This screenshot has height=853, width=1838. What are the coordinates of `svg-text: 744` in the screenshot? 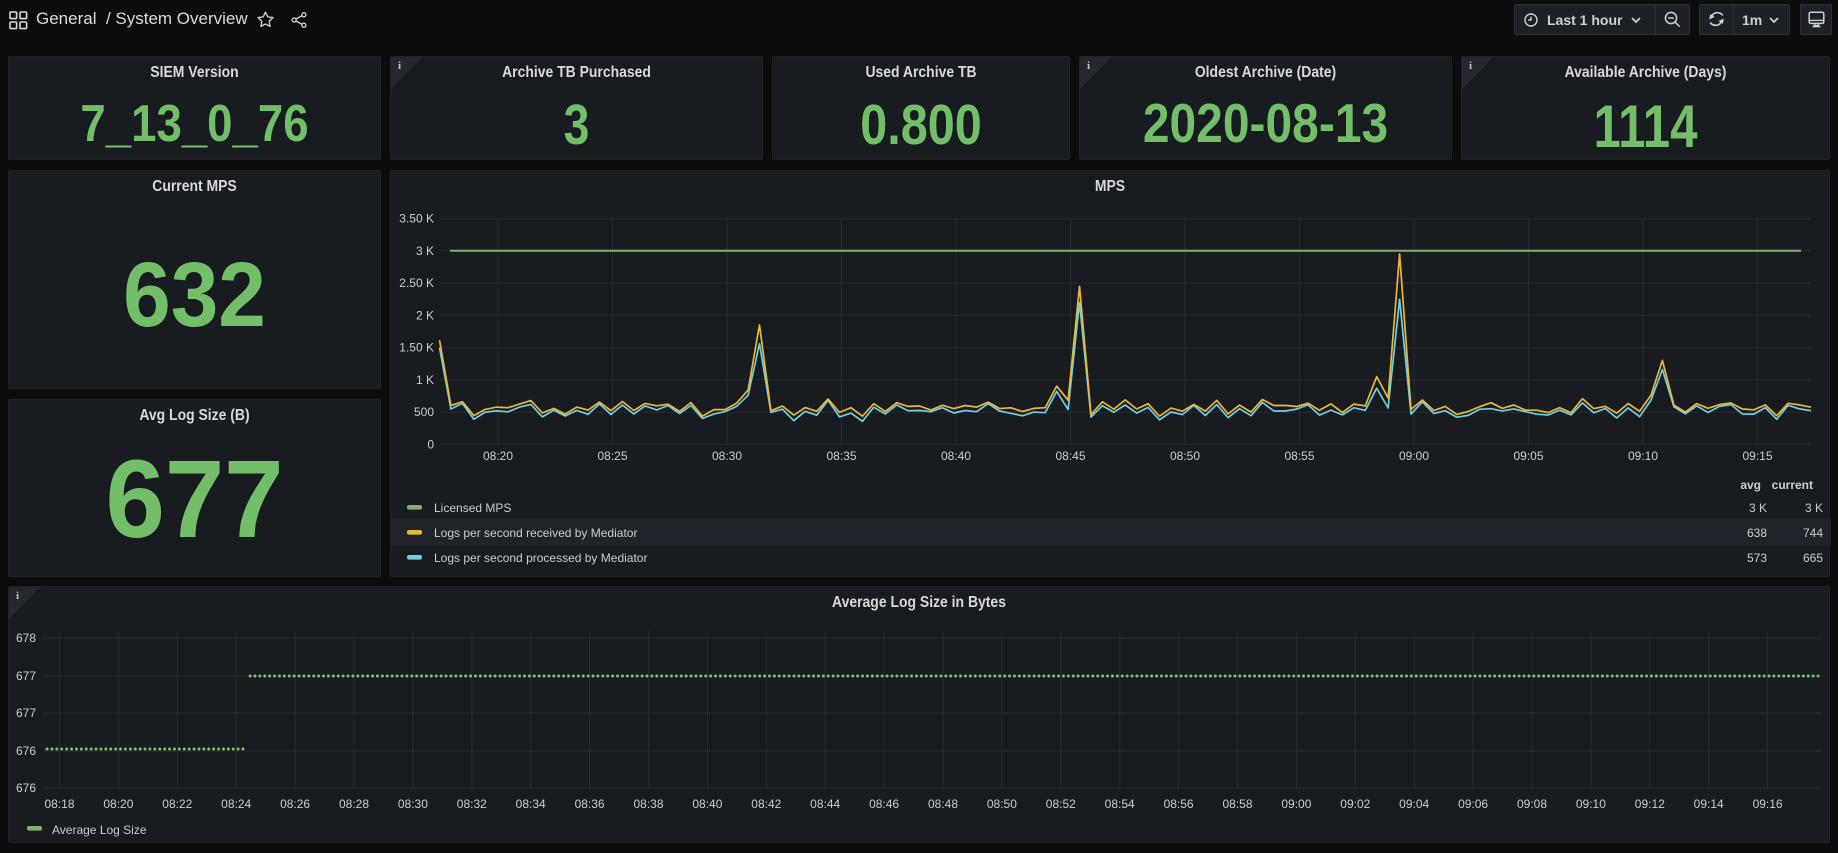 It's located at (1813, 533).